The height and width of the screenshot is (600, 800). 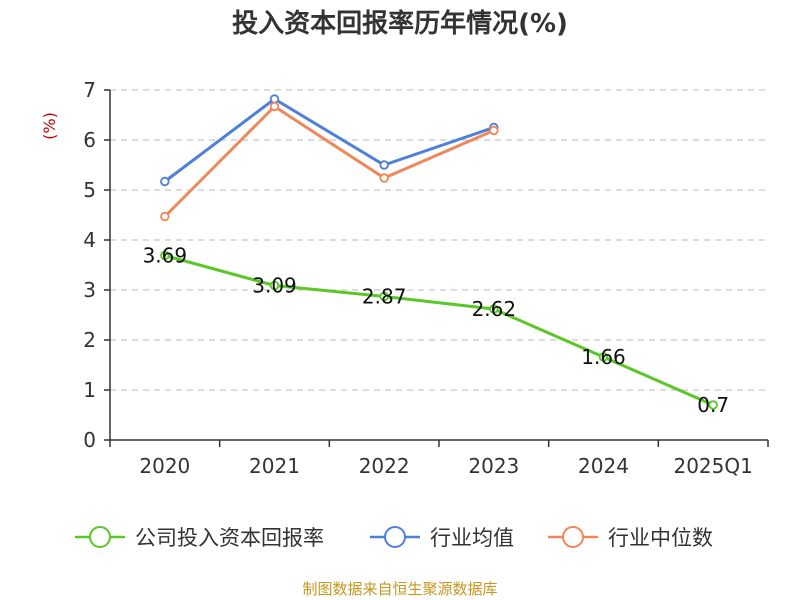 I want to click on legend-item-1: 行业均值, so click(x=442, y=538).